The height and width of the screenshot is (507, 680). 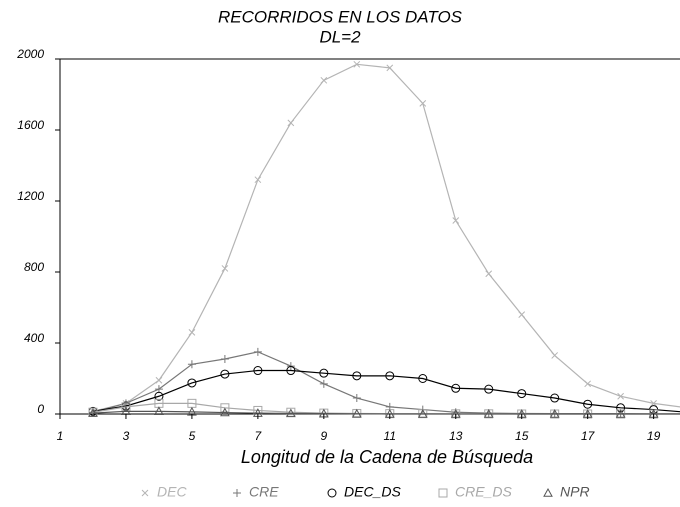 I want to click on y-tick-label: 1600, so click(x=30, y=125).